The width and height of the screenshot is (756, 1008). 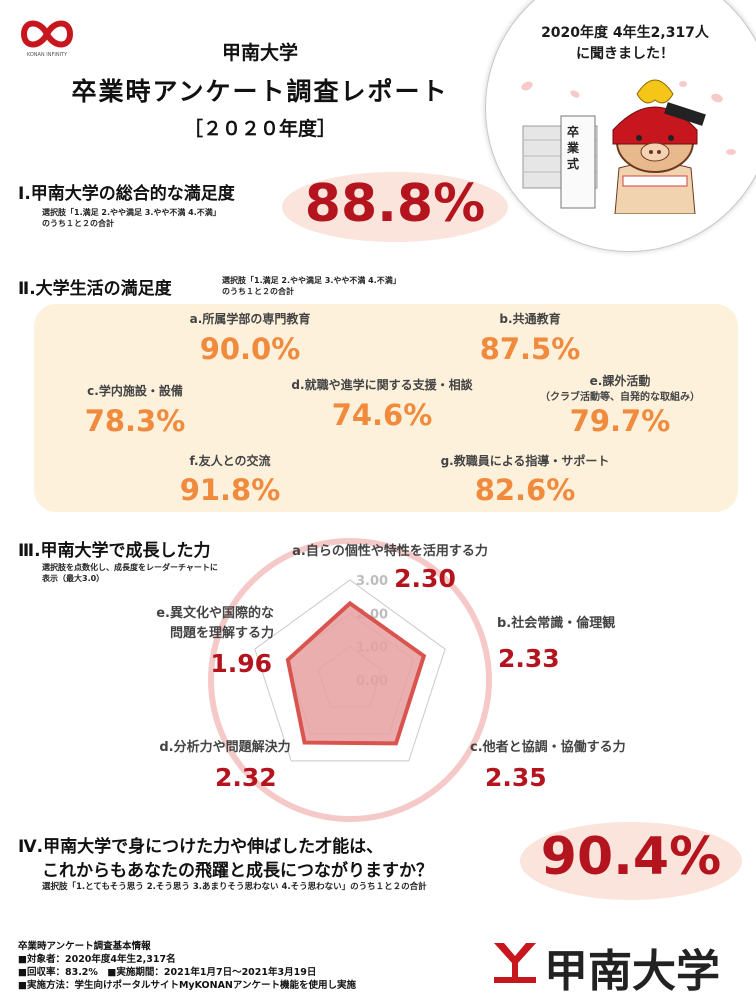 What do you see at coordinates (47, 40) in the screenshot?
I see `infinity-logo` at bounding box center [47, 40].